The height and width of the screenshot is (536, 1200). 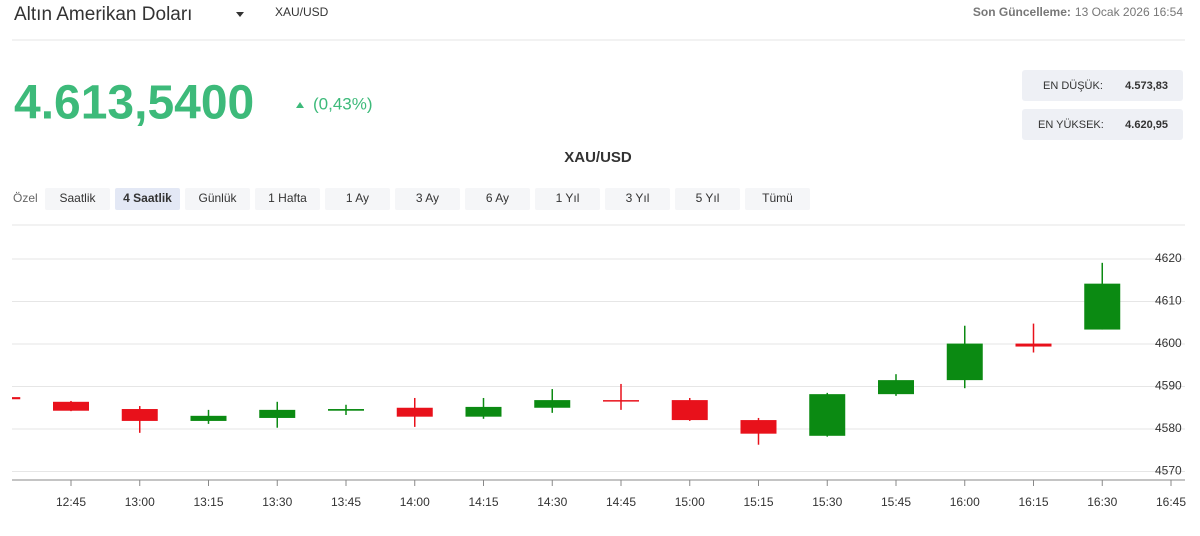 I want to click on last-update: Son Güncelleme: 13 Ocak 2026 16:54, so click(x=1078, y=12).